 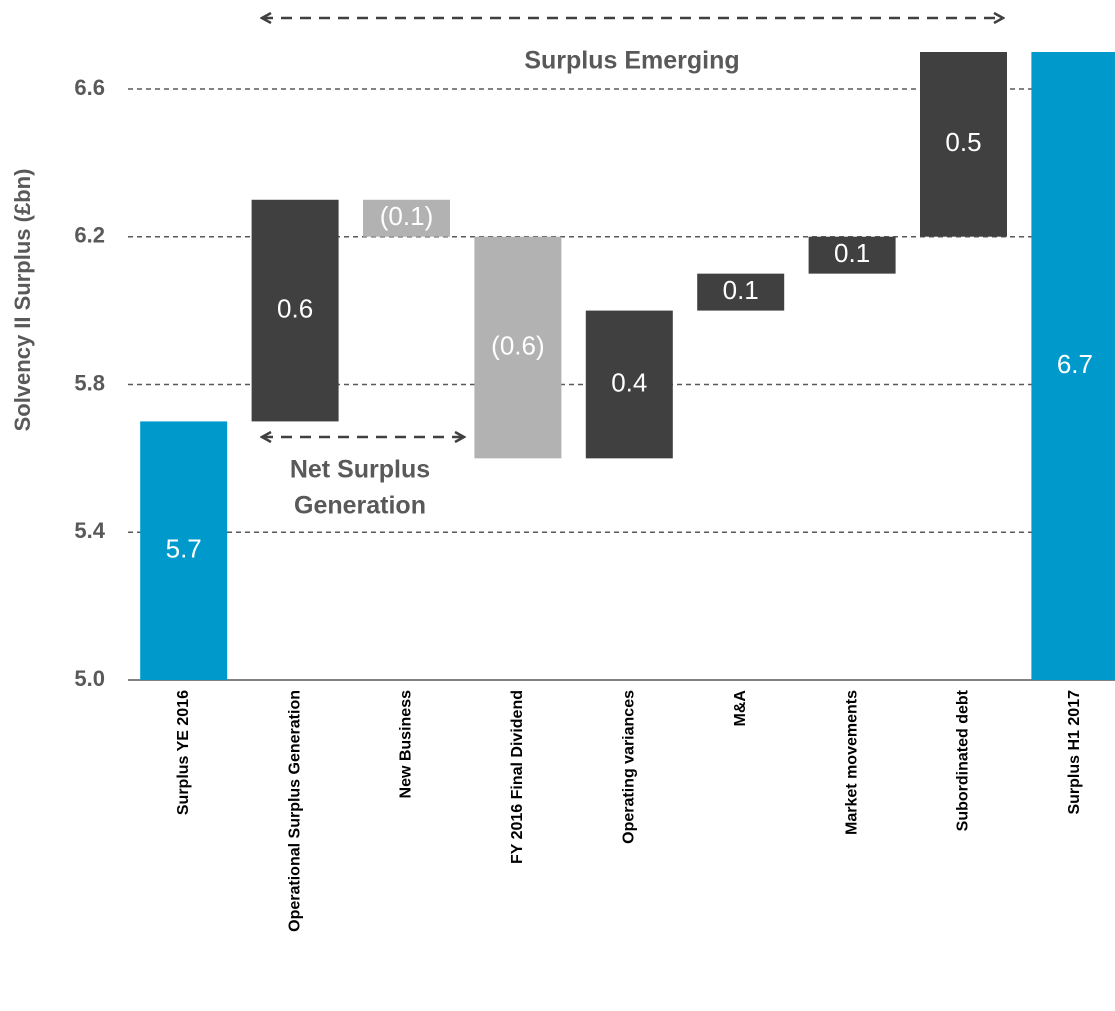 I want to click on x-tick-label: Operational Surplus Generation, so click(x=294, y=811).